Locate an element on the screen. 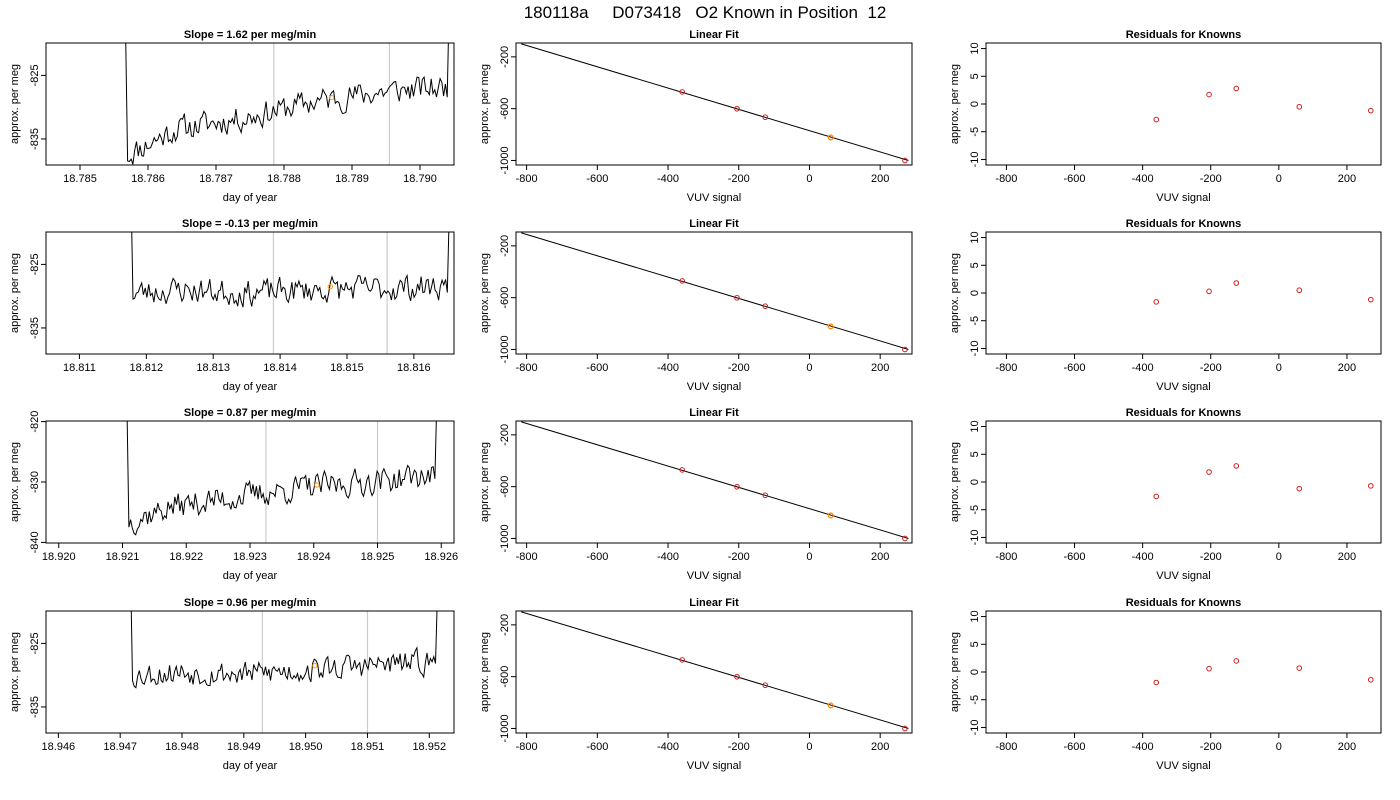 The image size is (1400, 800). x-tick-label: 18.786 is located at coordinates (148, 179).